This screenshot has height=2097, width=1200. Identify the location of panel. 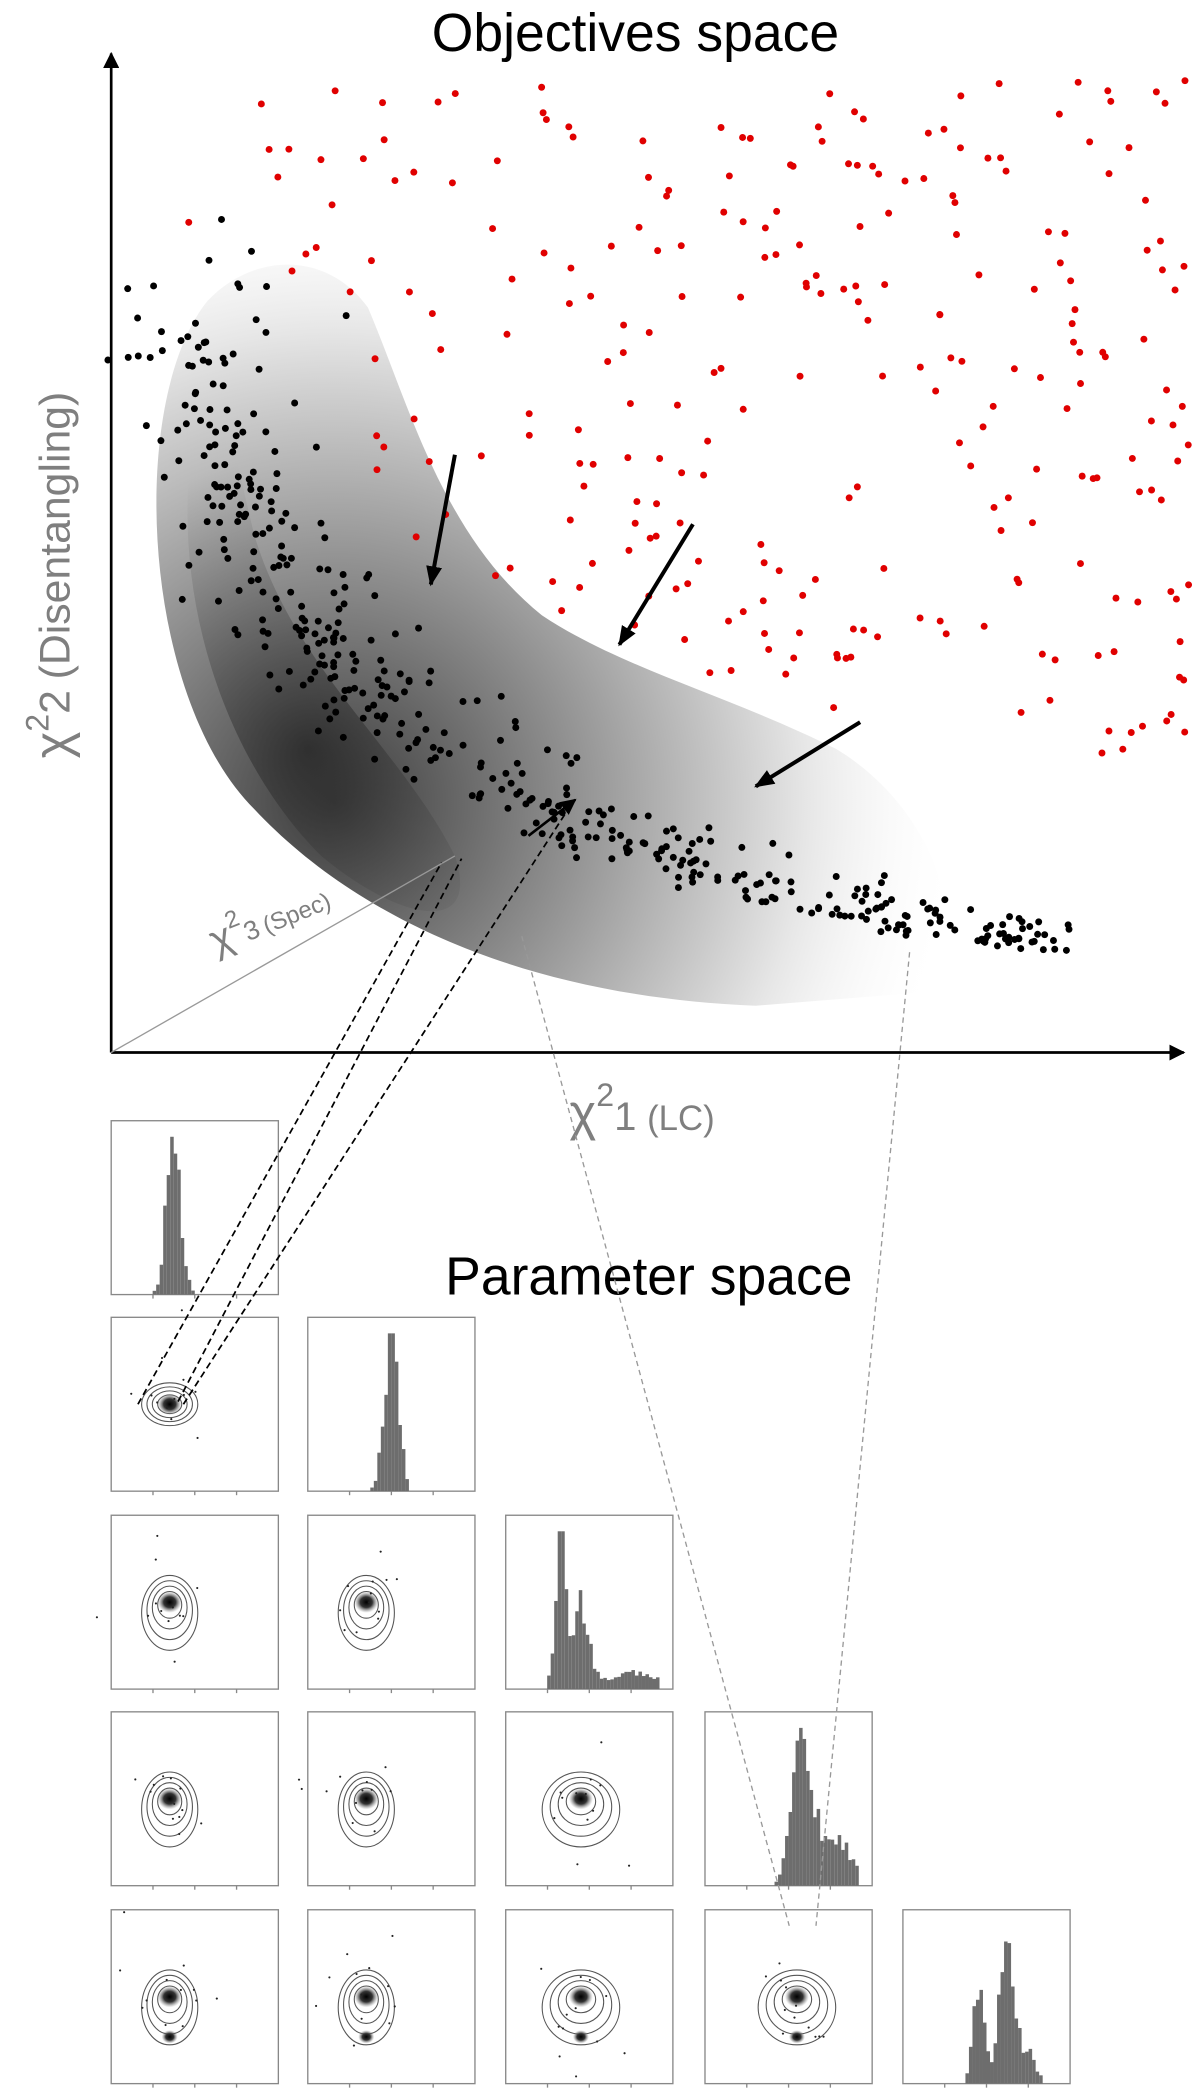
(195, 1602).